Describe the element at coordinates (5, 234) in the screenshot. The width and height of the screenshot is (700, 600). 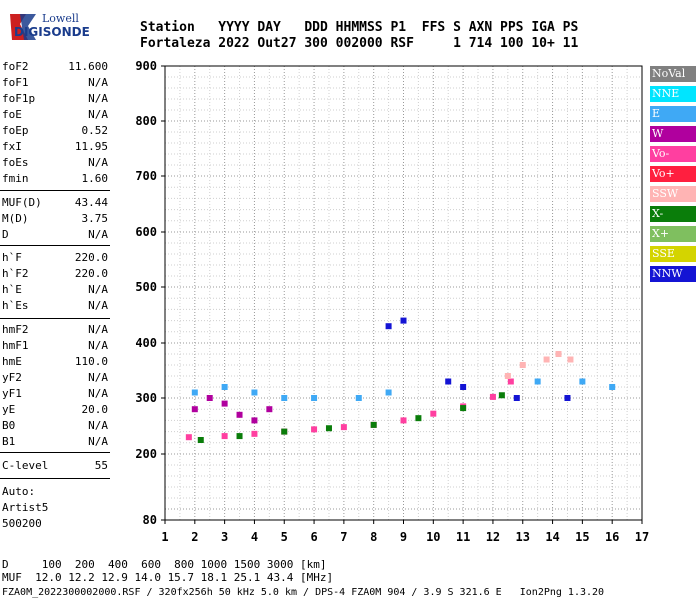
I see `param-name: D` at that location.